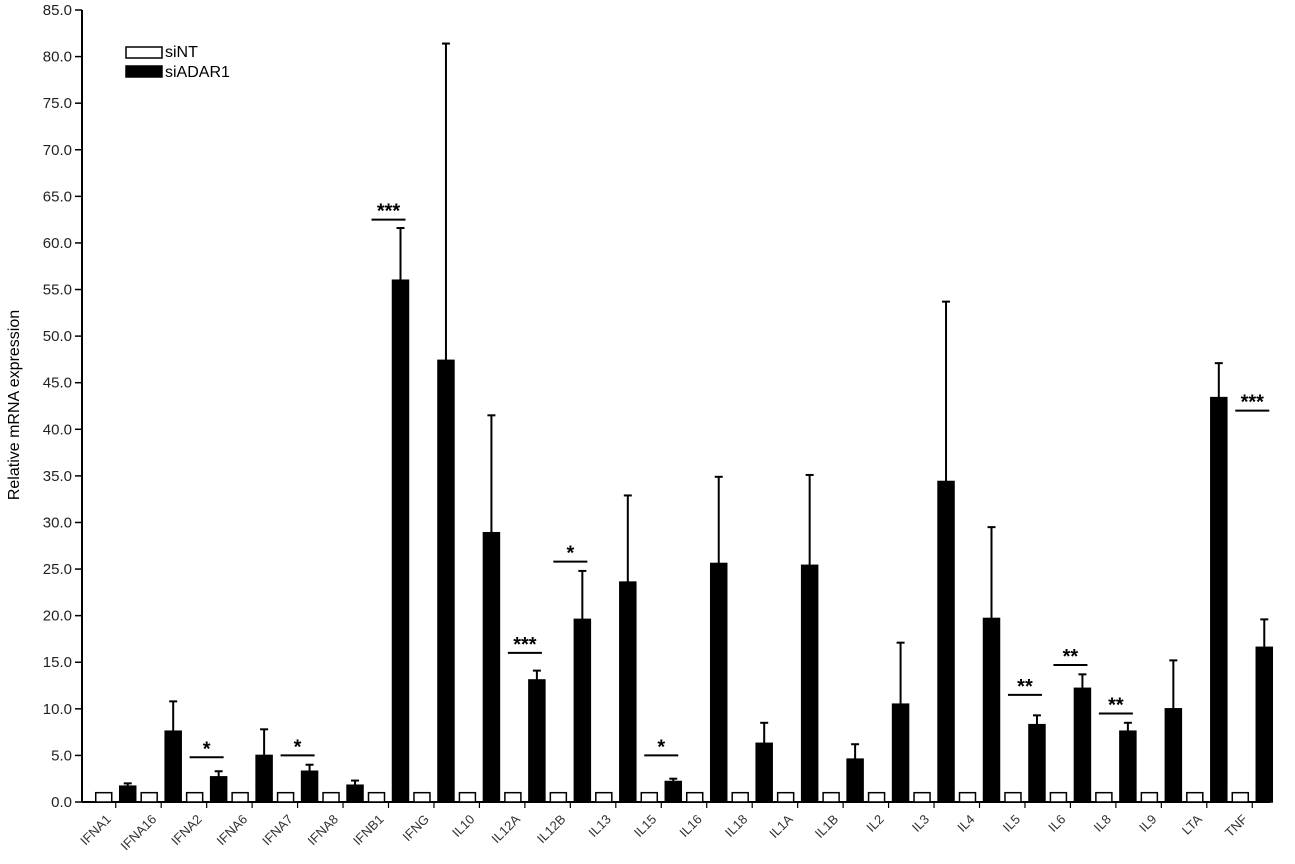 Image resolution: width=1295 pixels, height=864 pixels. I want to click on x-tick-label: IL12B, so click(551, 829).